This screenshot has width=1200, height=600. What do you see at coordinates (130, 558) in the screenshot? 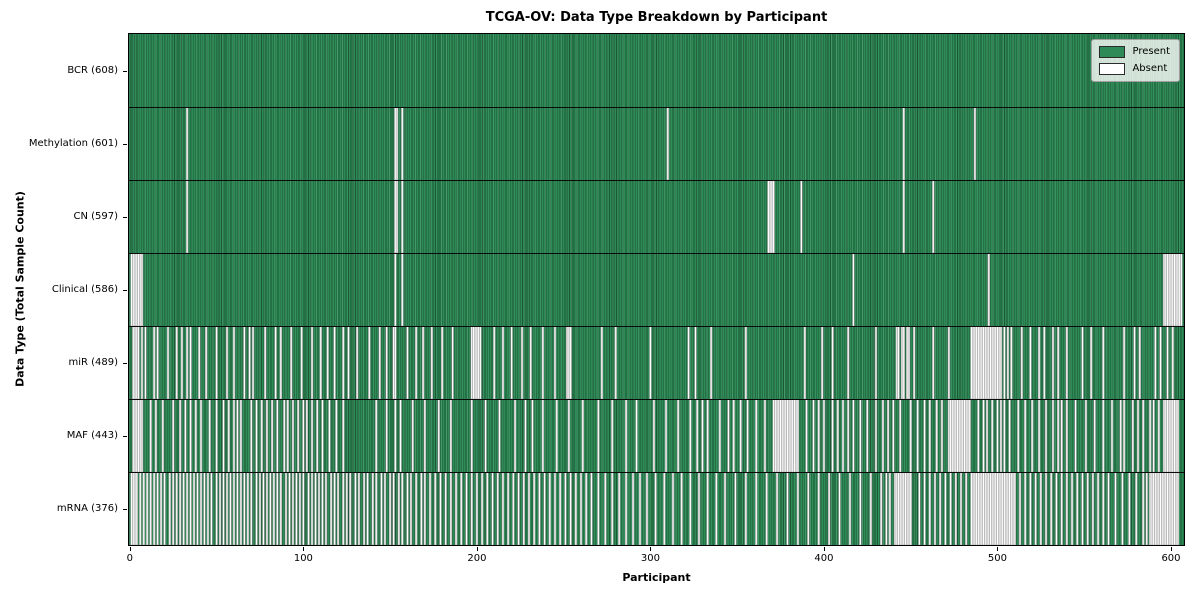
I see `x-tick-label: 0` at bounding box center [130, 558].